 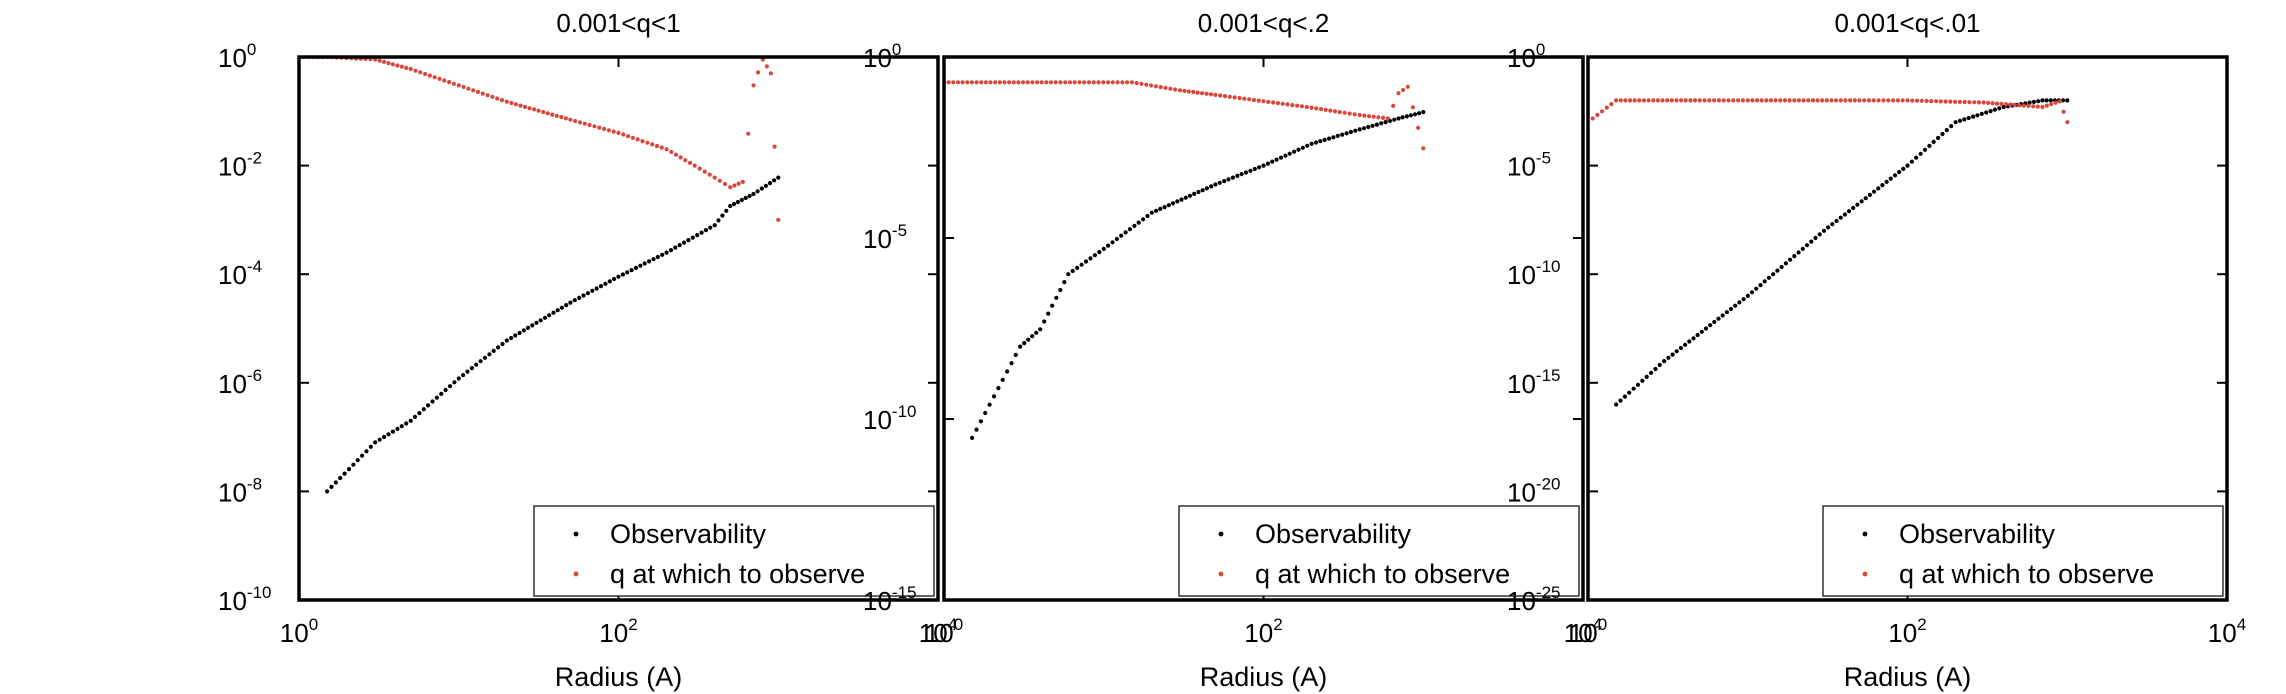 What do you see at coordinates (576, 574) in the screenshot?
I see `legend-marker` at bounding box center [576, 574].